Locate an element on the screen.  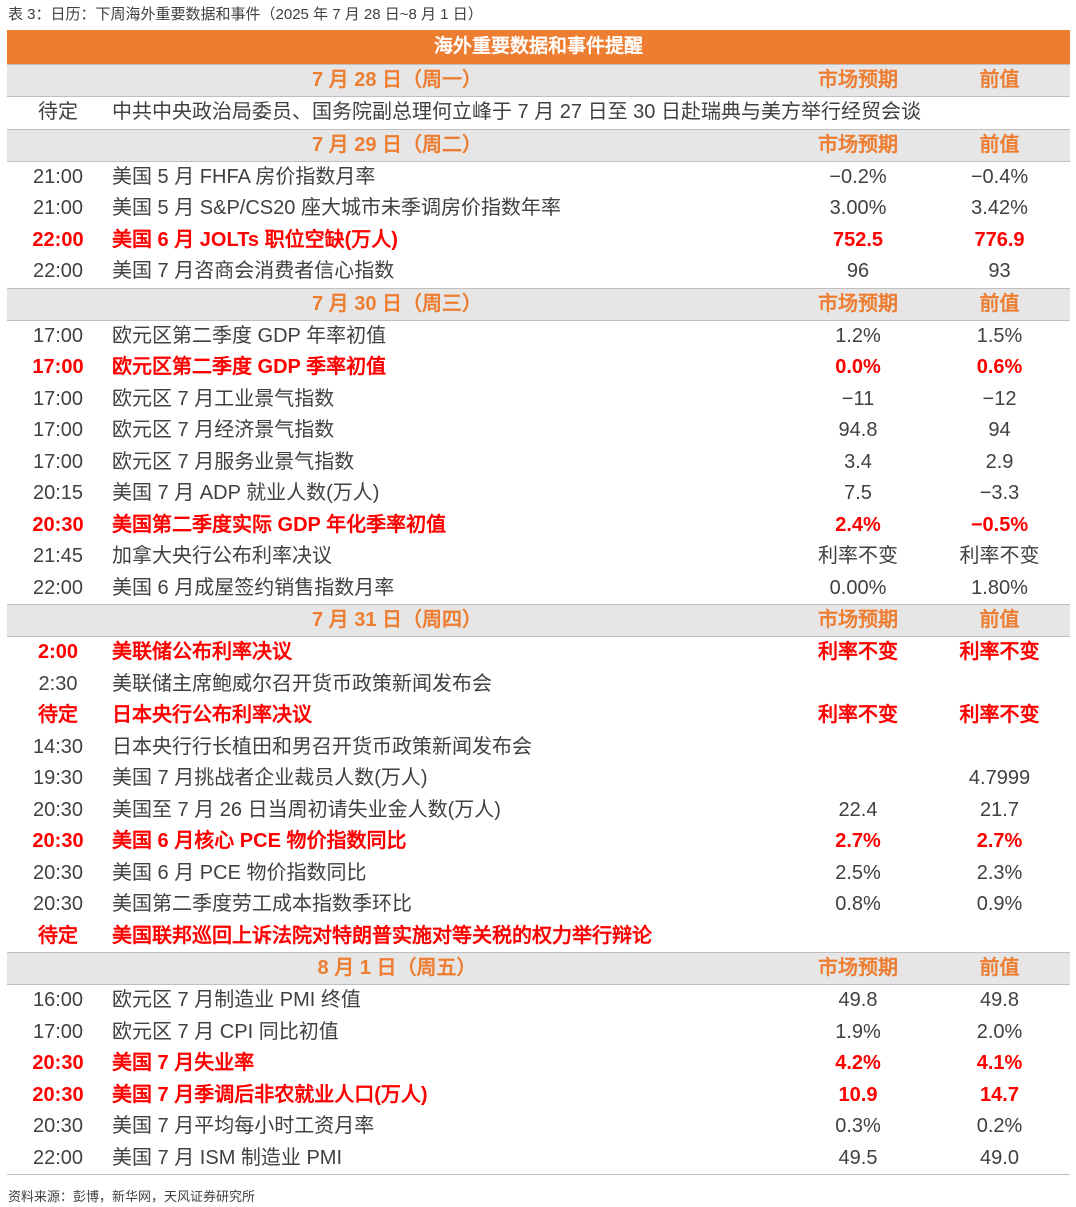
forecast-value: 0.00% is located at coordinates (858, 587).